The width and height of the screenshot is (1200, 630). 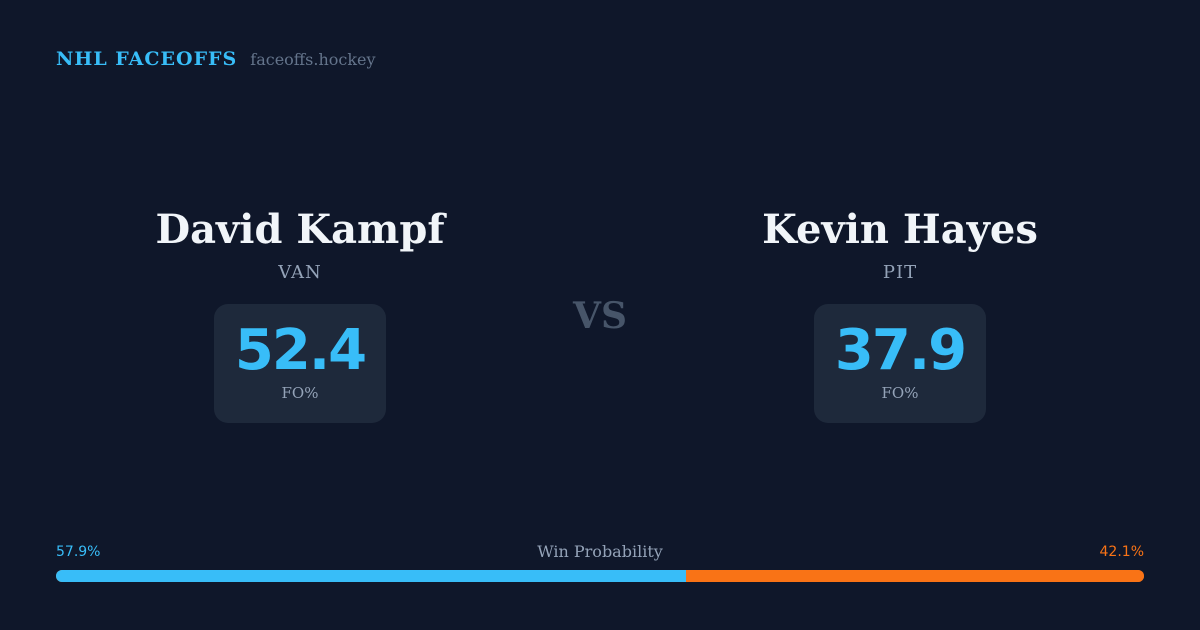 I want to click on win-probability-title: Win Probability, so click(x=600, y=551).